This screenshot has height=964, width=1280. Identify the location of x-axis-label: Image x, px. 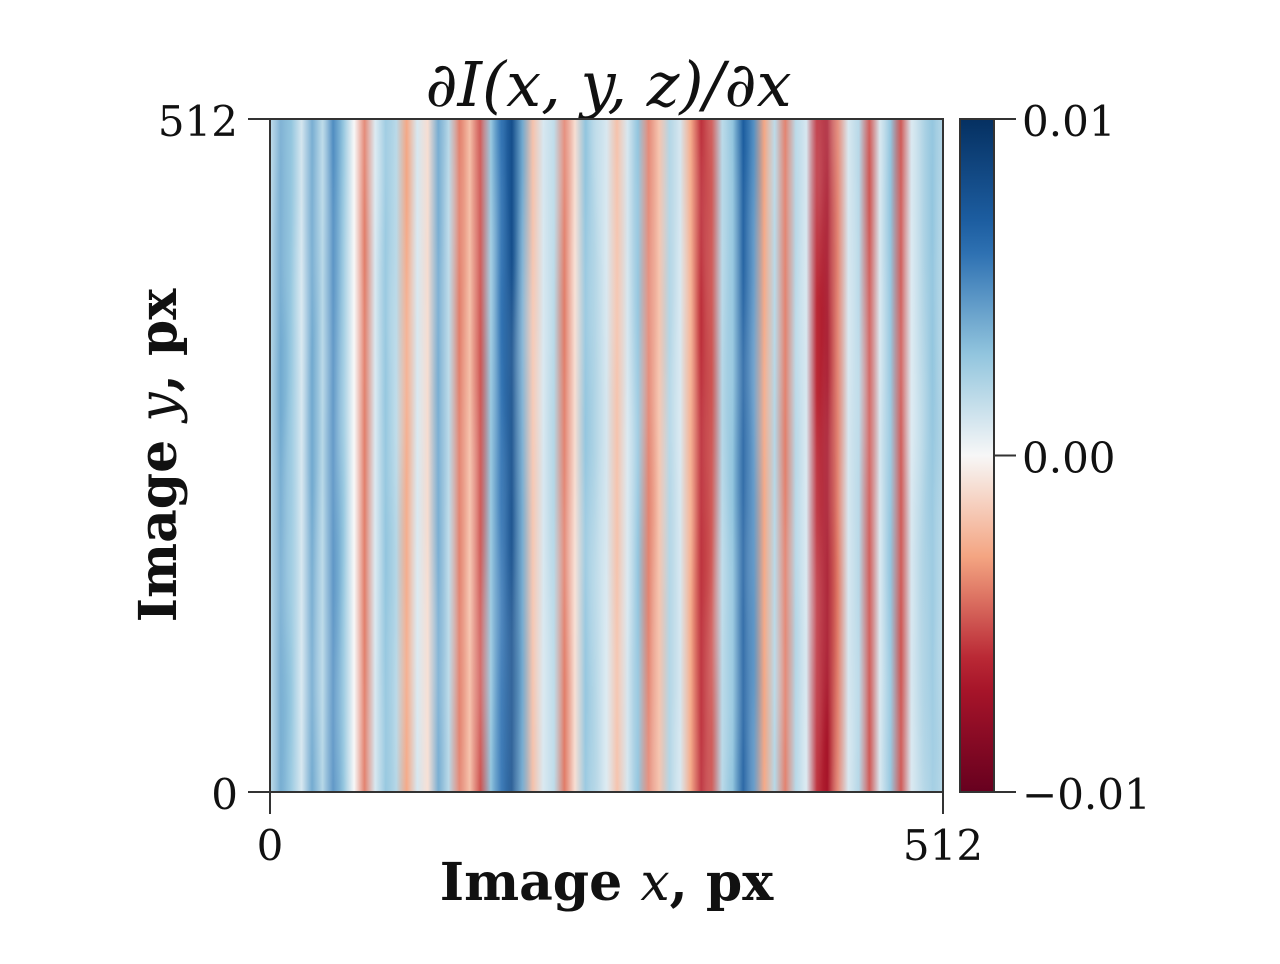
(607, 882).